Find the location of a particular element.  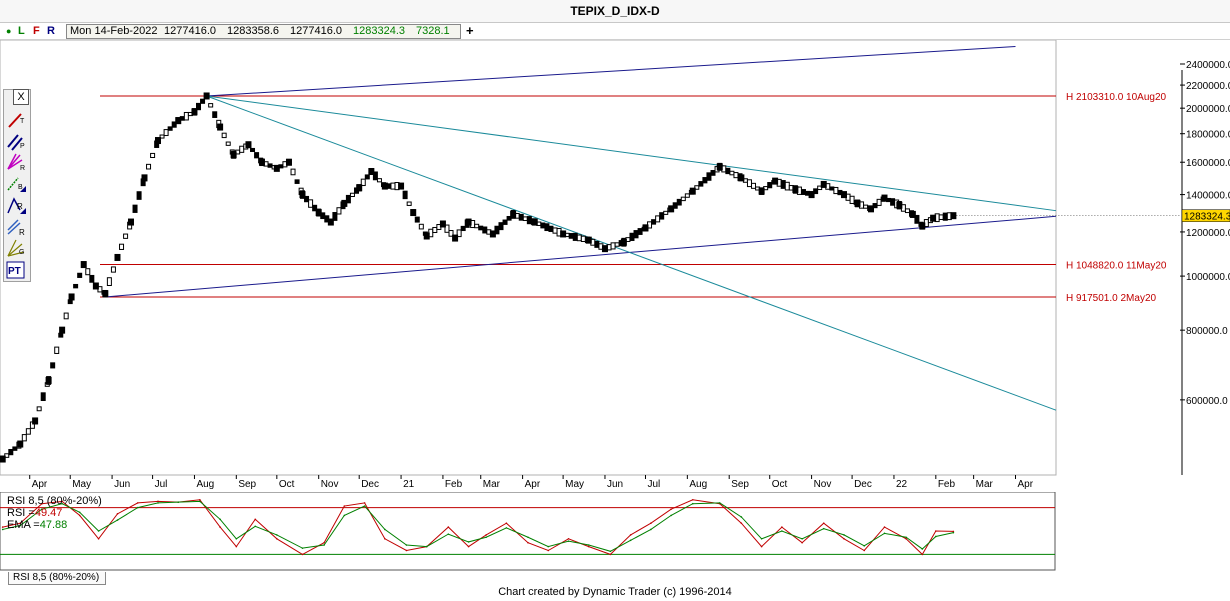

date-tick-label: 21 is located at coordinates (409, 484).